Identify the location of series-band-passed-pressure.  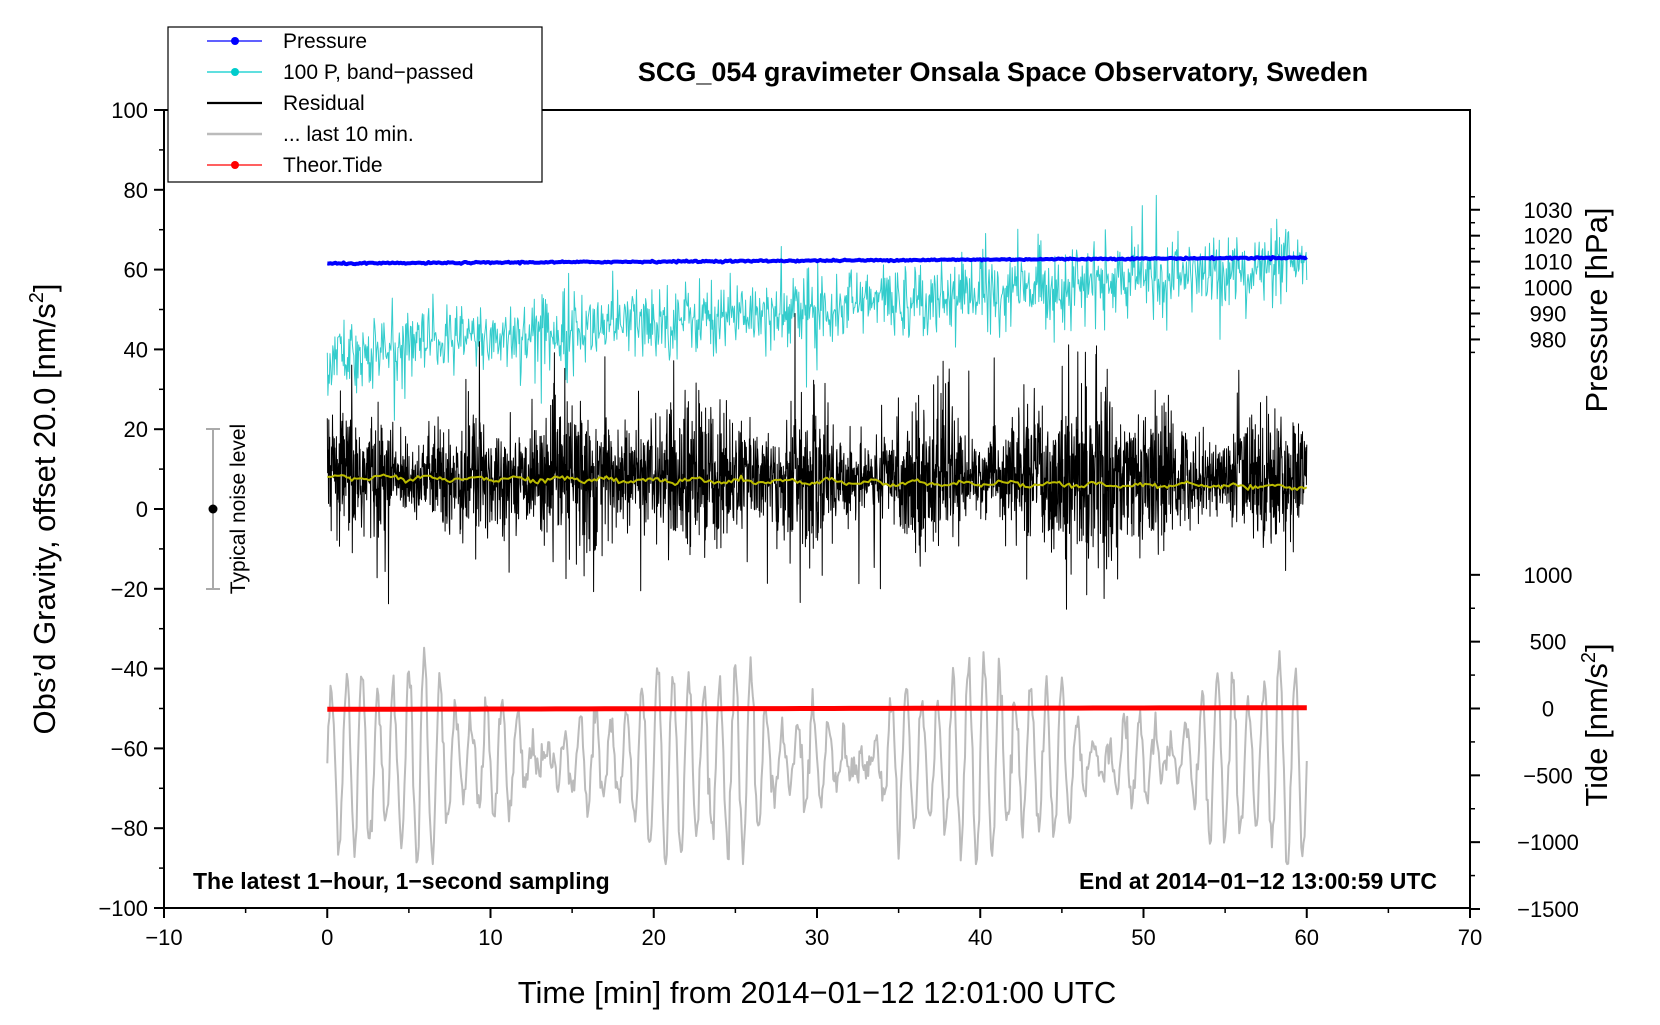
(817, 307).